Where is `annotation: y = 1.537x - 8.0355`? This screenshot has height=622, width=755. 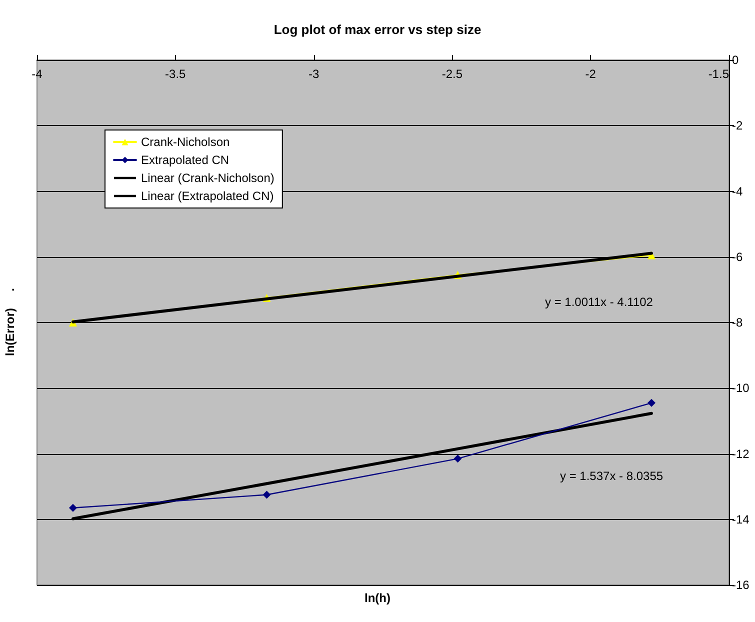 annotation: y = 1.537x - 8.0355 is located at coordinates (612, 476).